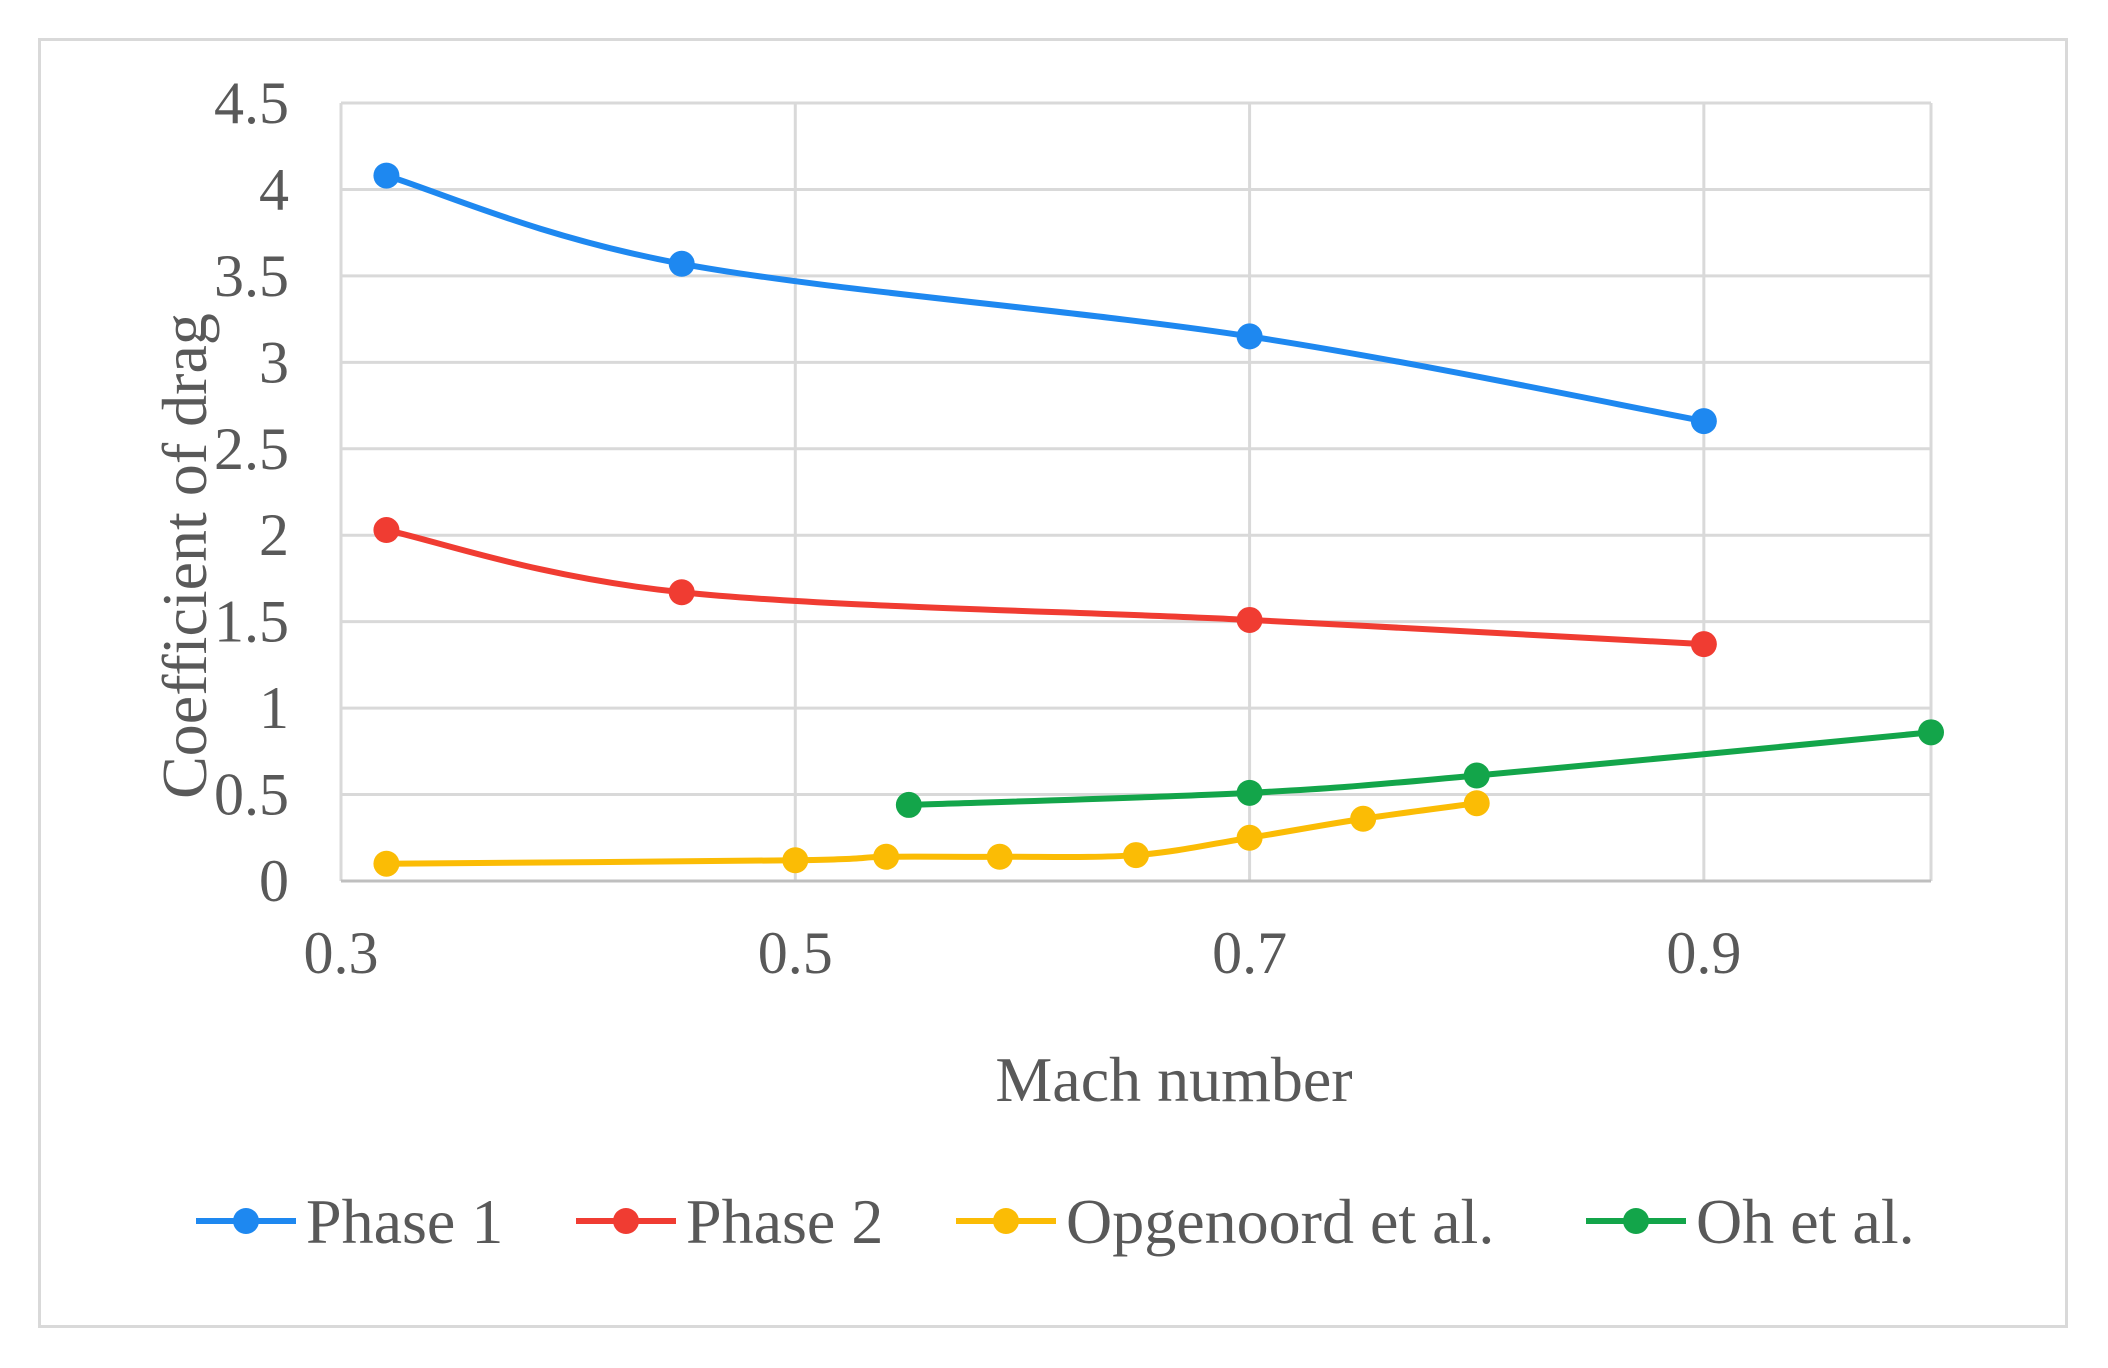 The width and height of the screenshot is (2108, 1368). Describe the element at coordinates (251, 795) in the screenshot. I see `y-tick-label: 0.5` at that location.